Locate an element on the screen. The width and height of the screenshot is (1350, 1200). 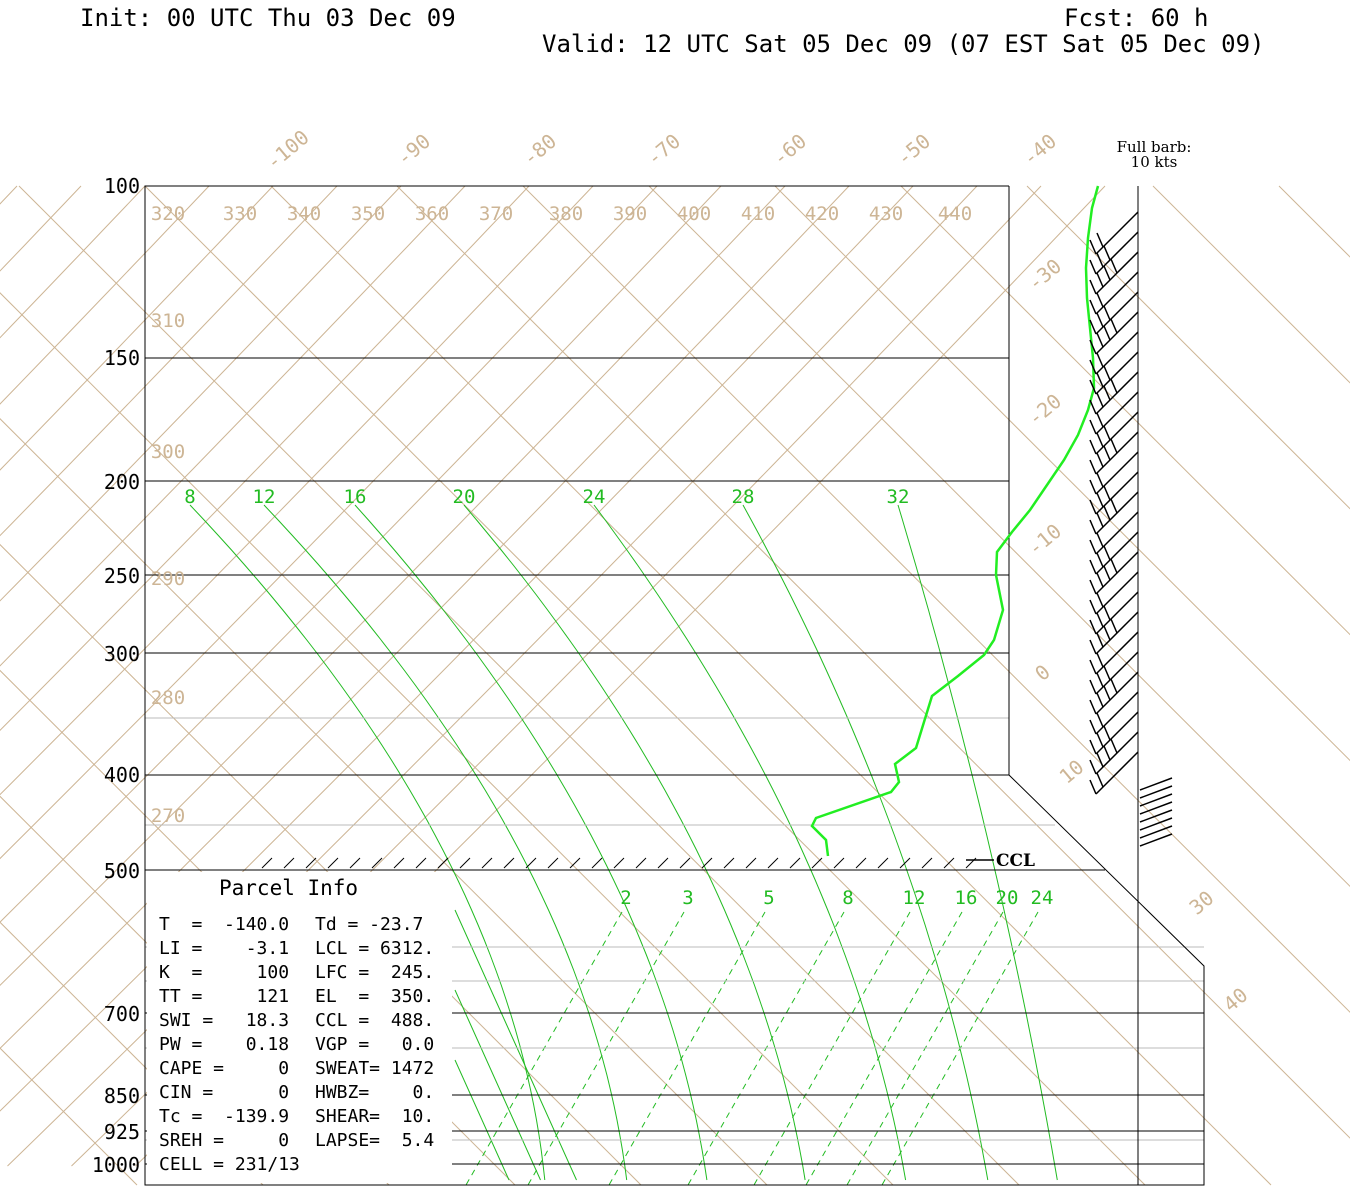
temperature-trace is located at coordinates (955, 521).